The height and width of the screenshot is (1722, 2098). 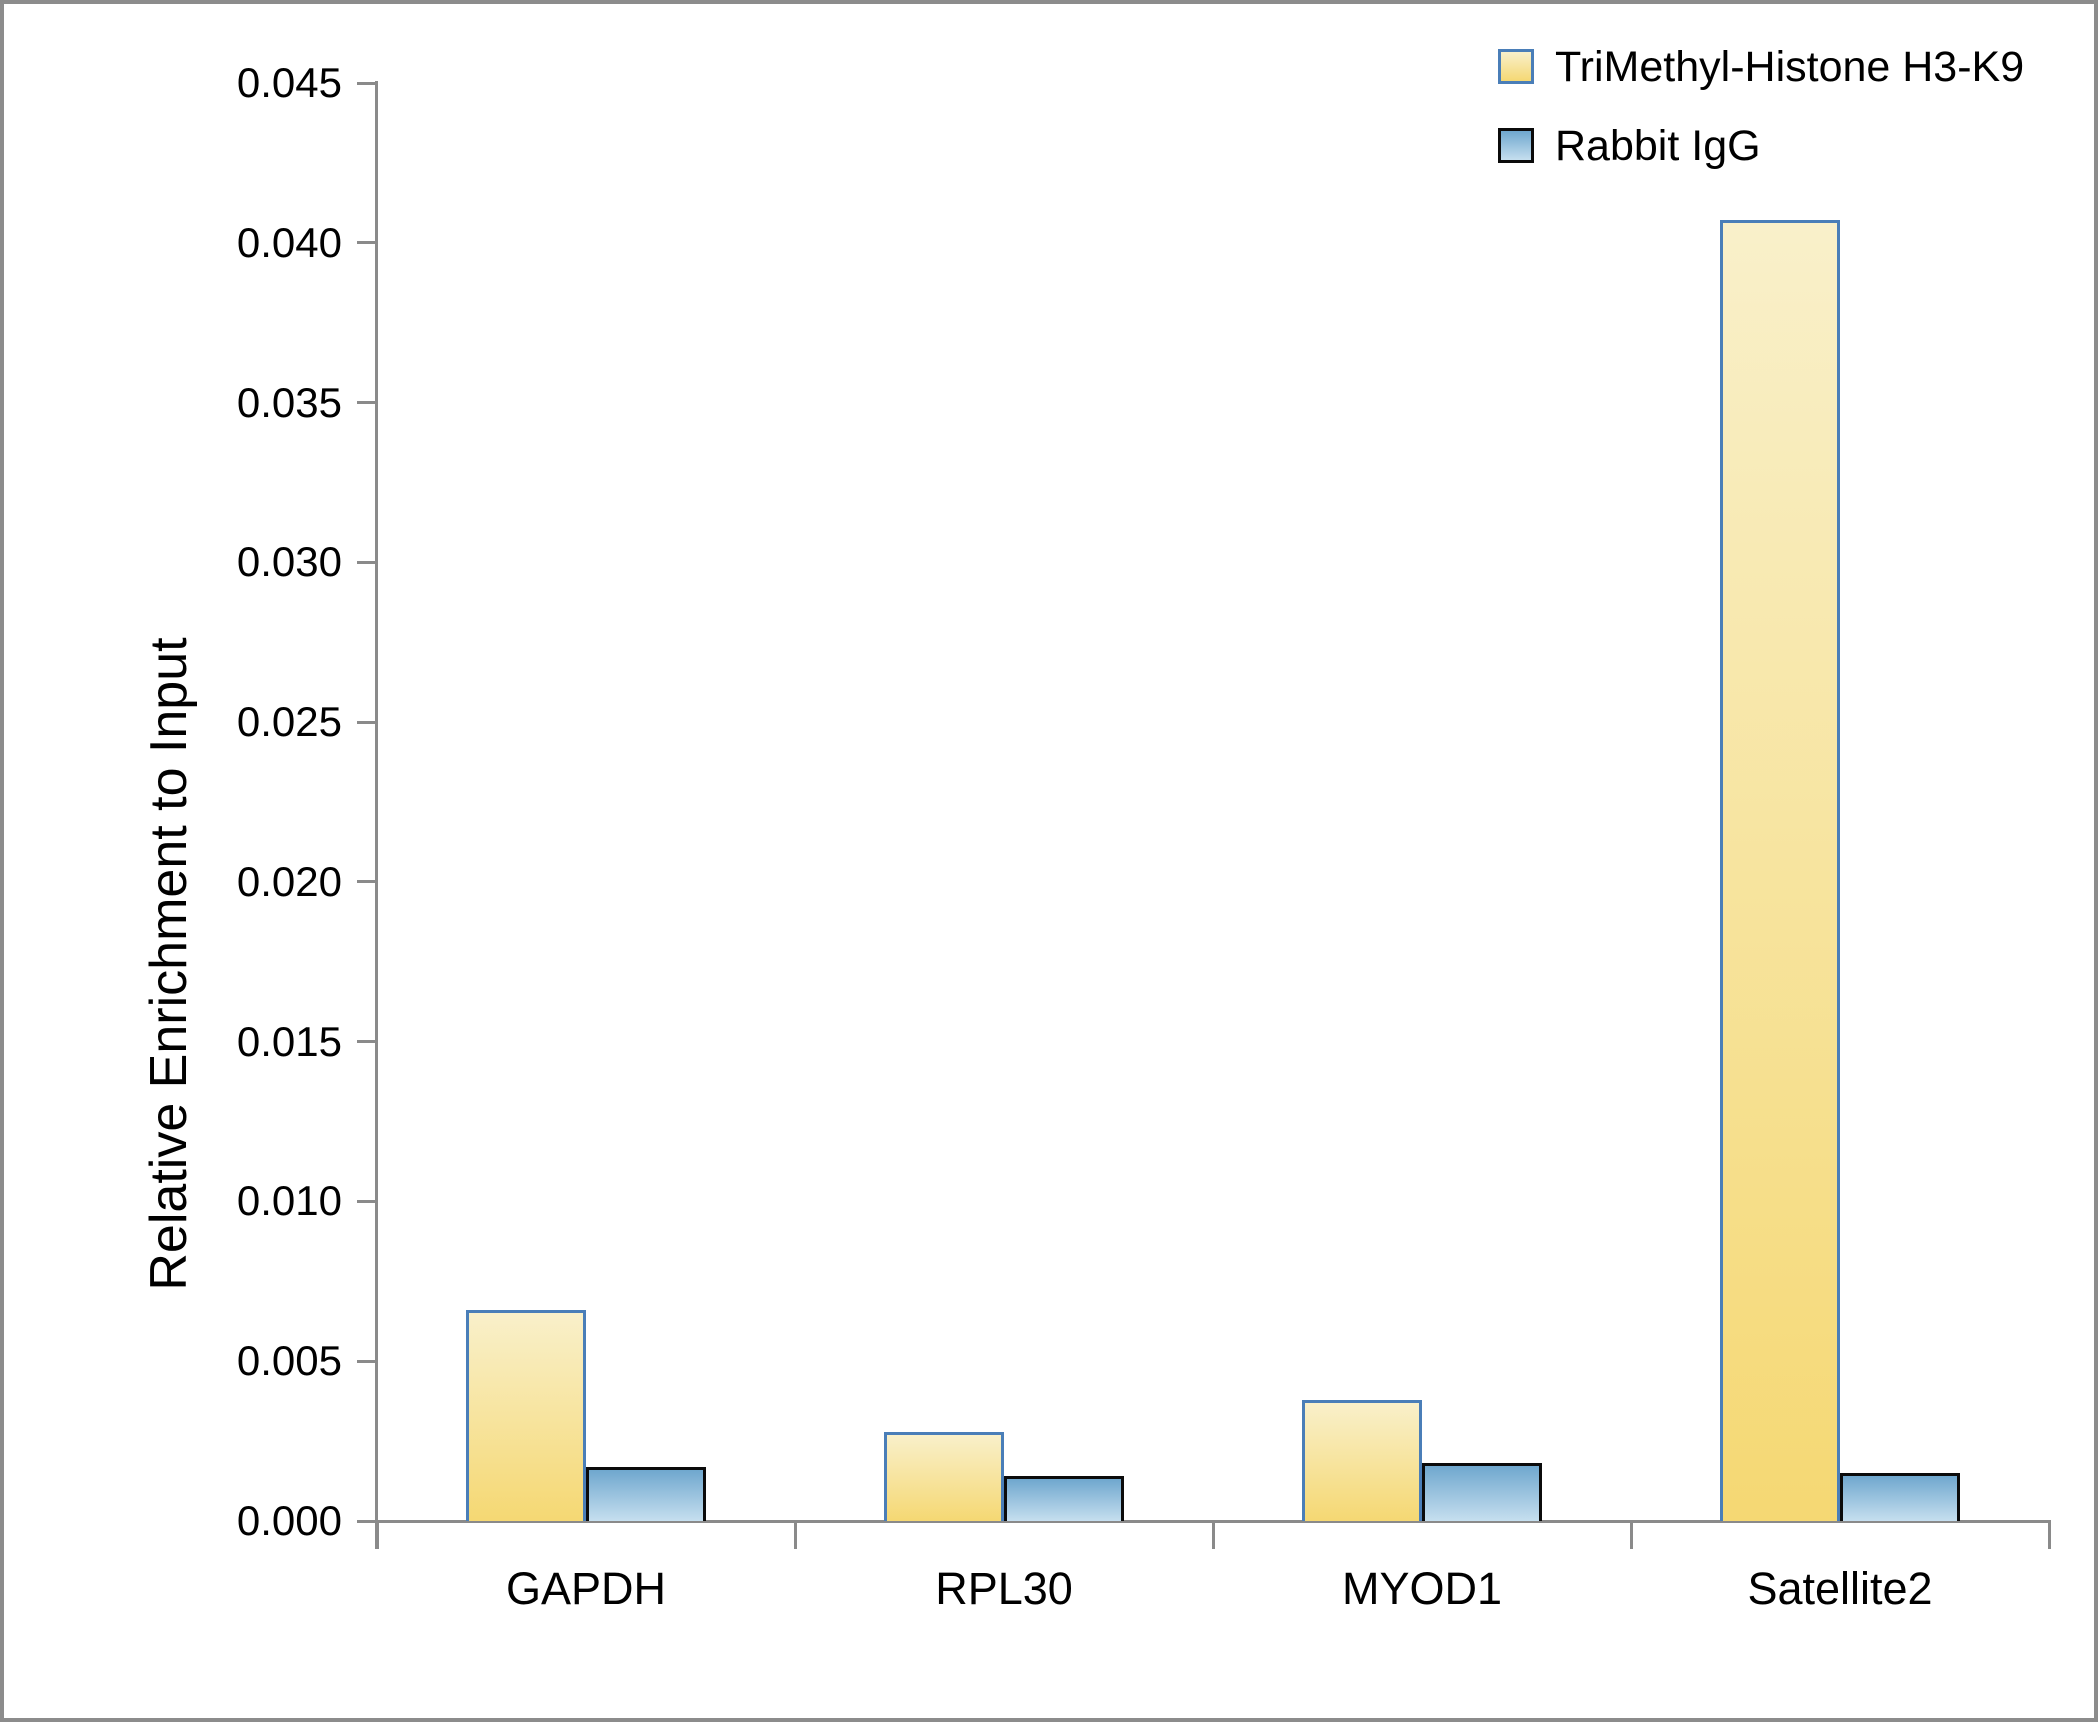 I want to click on y-tick-label: 0.015, so click(x=289, y=1041).